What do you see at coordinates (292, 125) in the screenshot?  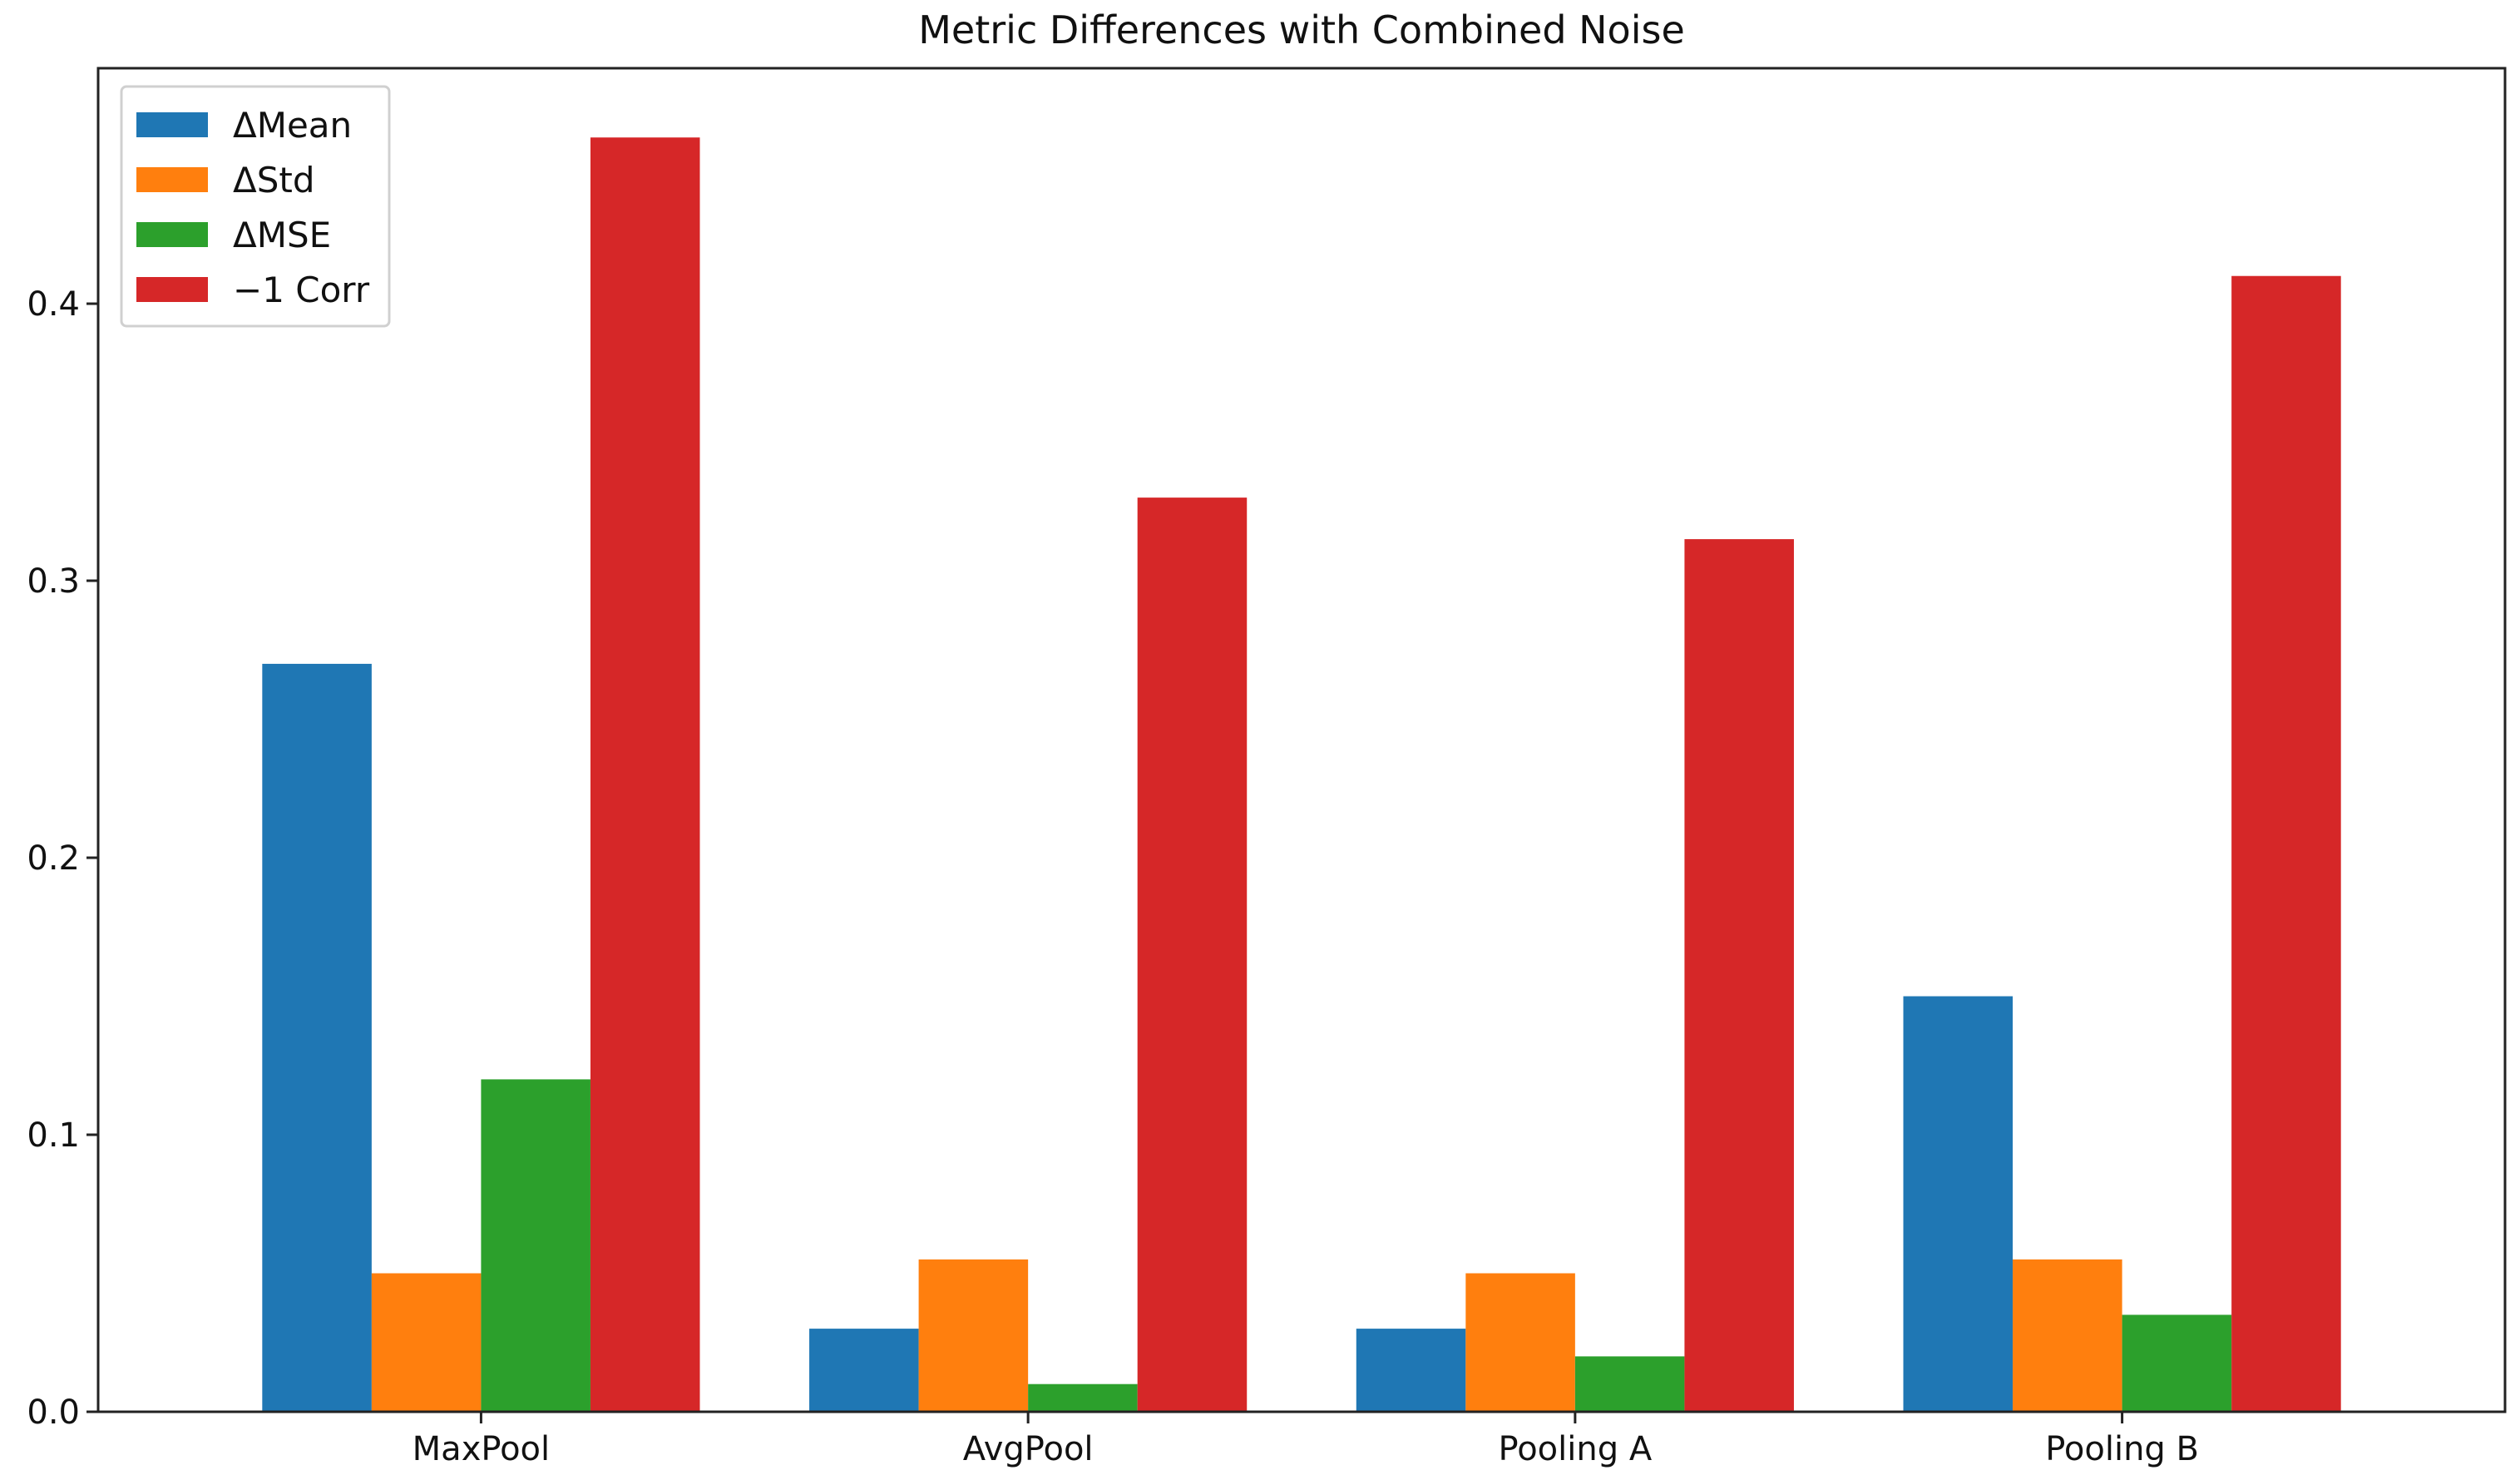 I see `legend-label: ΔMean` at bounding box center [292, 125].